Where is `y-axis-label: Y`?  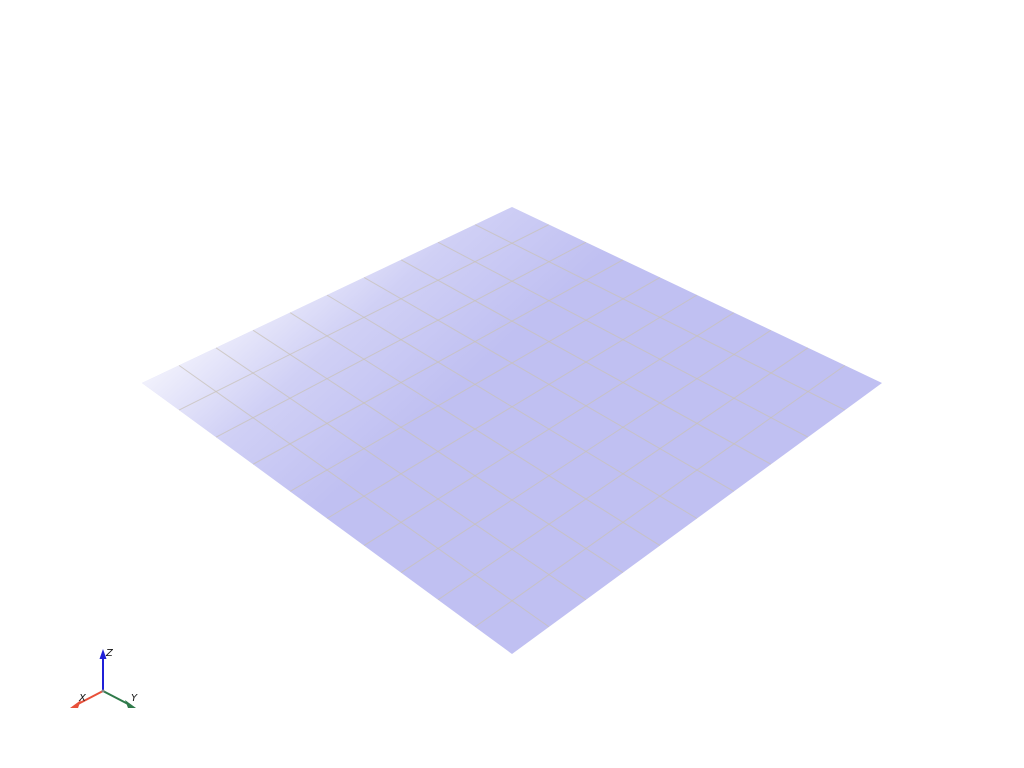 y-axis-label: Y is located at coordinates (134, 698).